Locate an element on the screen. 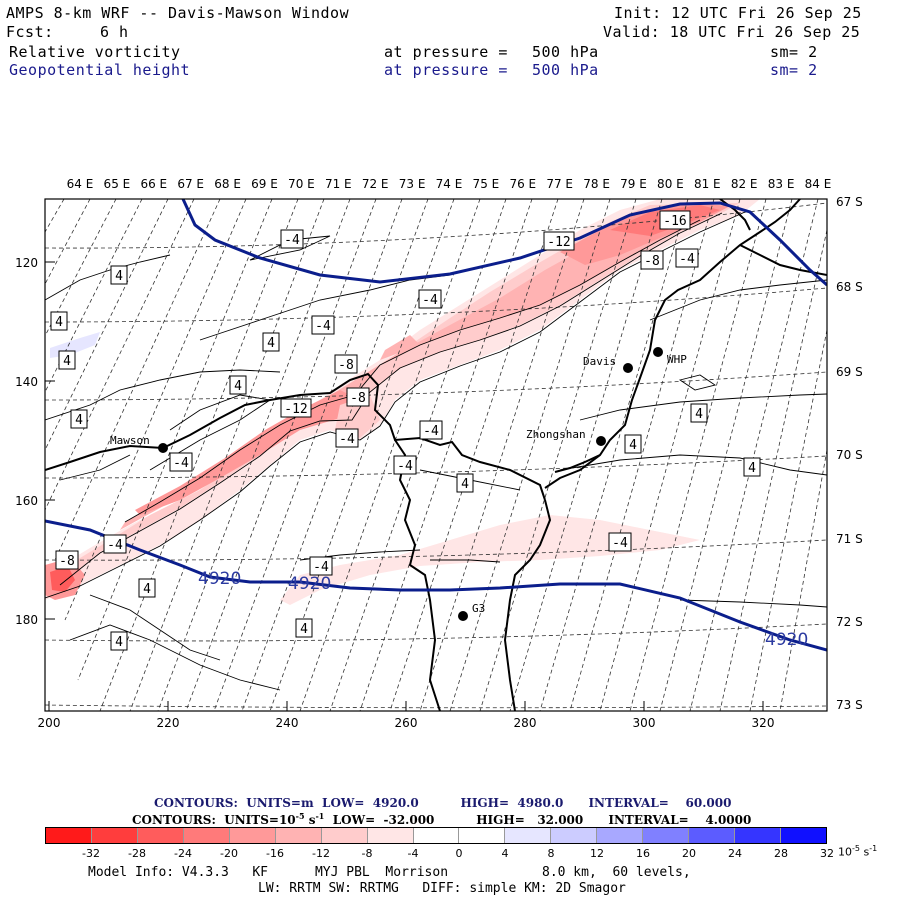 This screenshot has width=900, height=900. station-marker-mawson is located at coordinates (163, 448).